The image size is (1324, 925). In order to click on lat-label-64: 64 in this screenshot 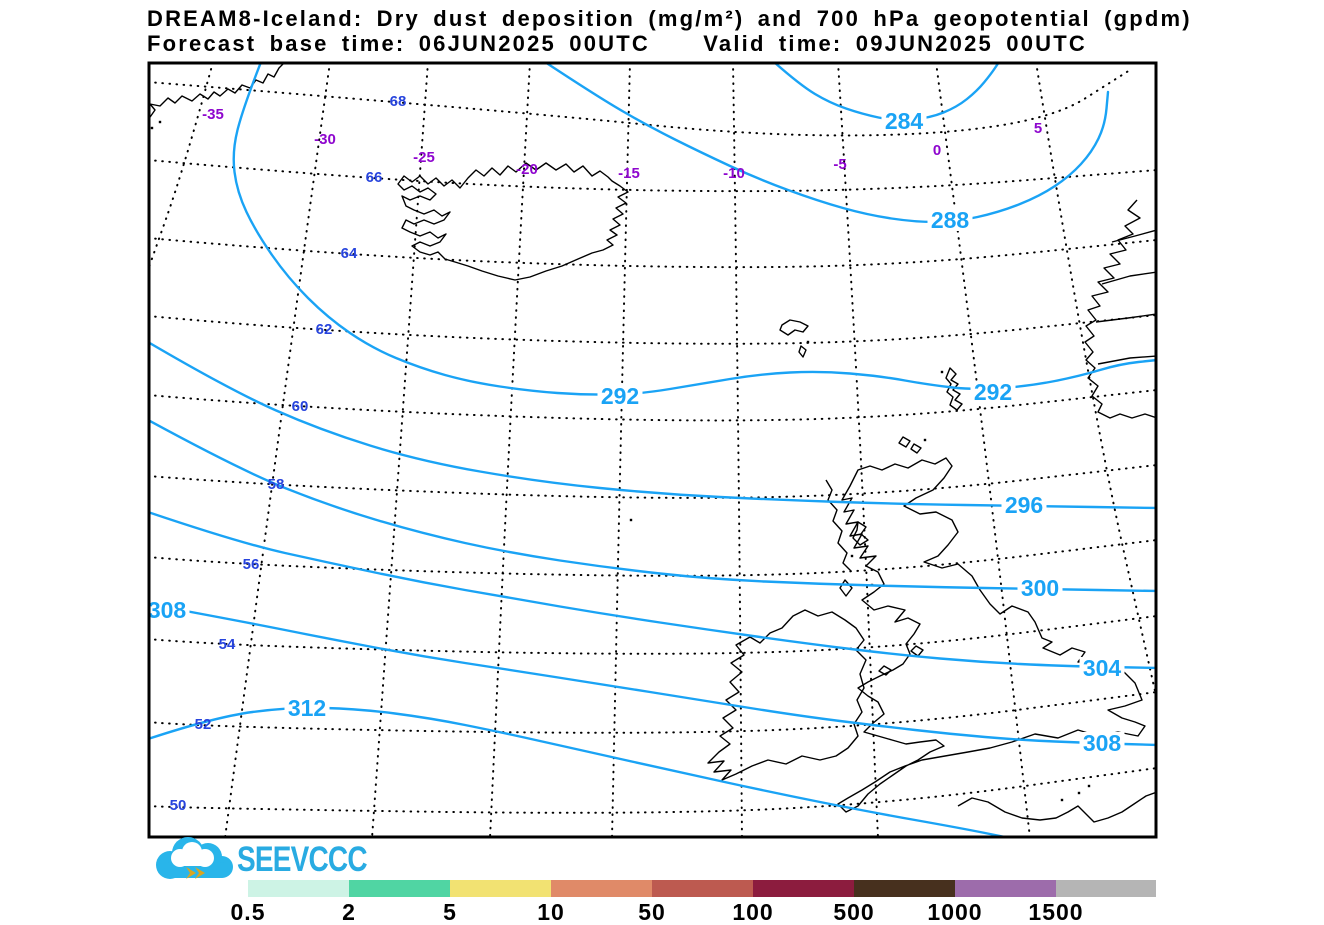, I will do `click(349, 253)`.